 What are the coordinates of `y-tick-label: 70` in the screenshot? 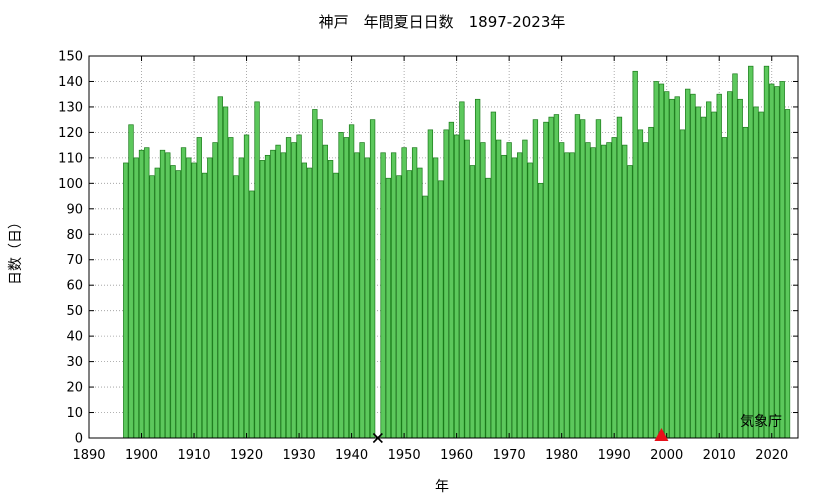 It's located at (74, 260).